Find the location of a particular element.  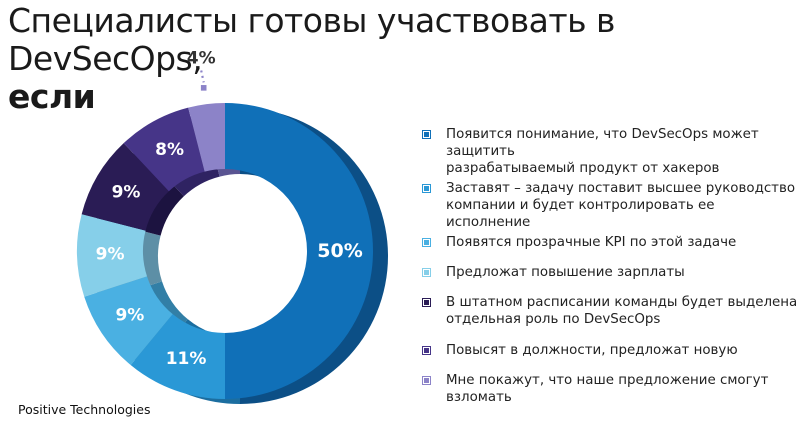

data-label-4: 9% is located at coordinates (110, 255).